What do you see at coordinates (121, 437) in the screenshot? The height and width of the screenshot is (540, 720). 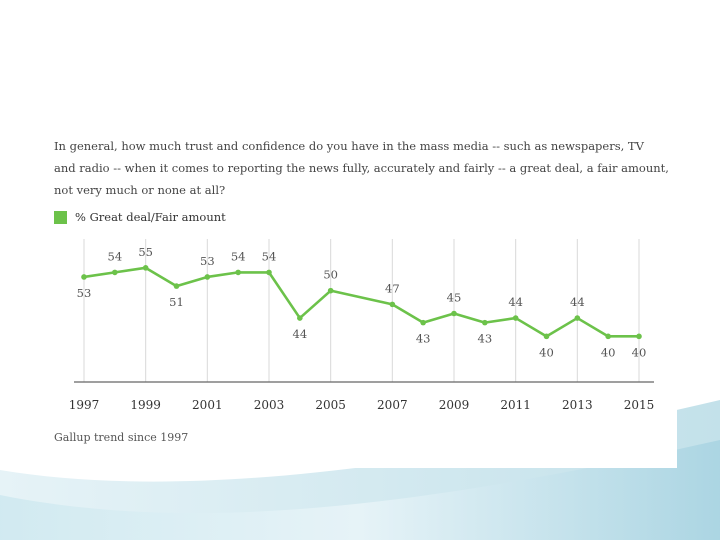 I see `footnote: Gallup trend since 1997` at bounding box center [121, 437].